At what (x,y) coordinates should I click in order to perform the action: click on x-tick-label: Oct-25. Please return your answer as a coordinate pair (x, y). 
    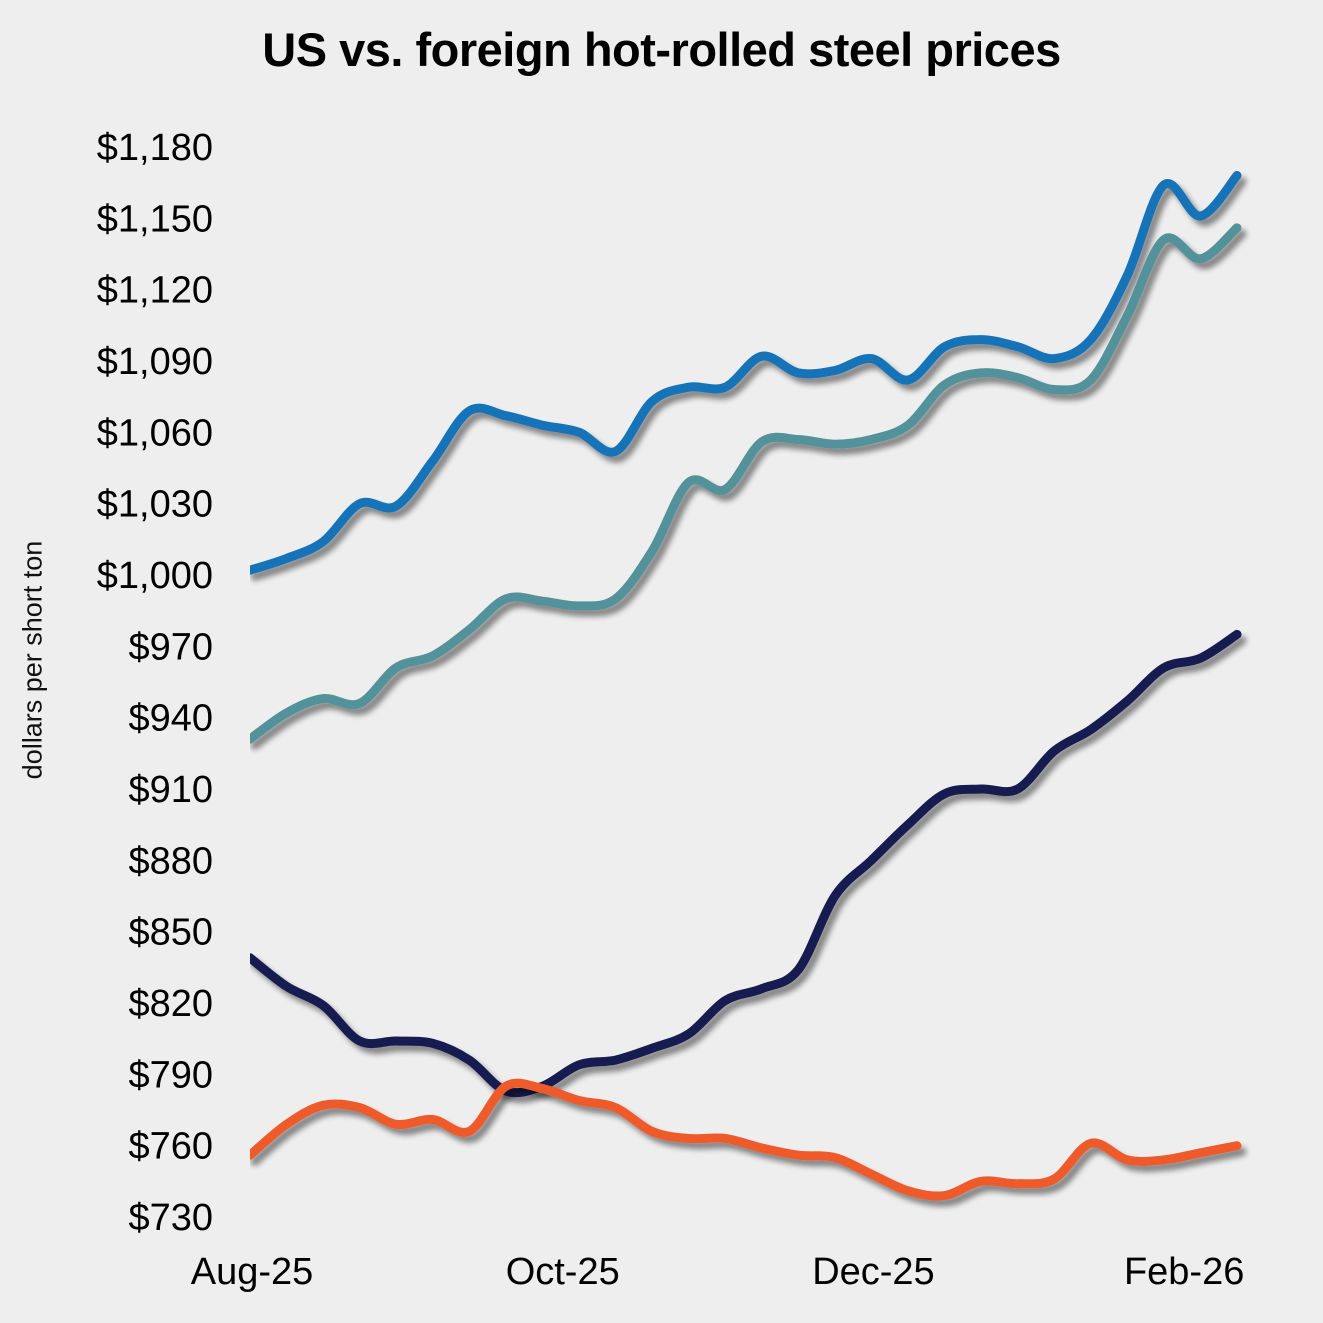
    Looking at the image, I should click on (563, 1272).